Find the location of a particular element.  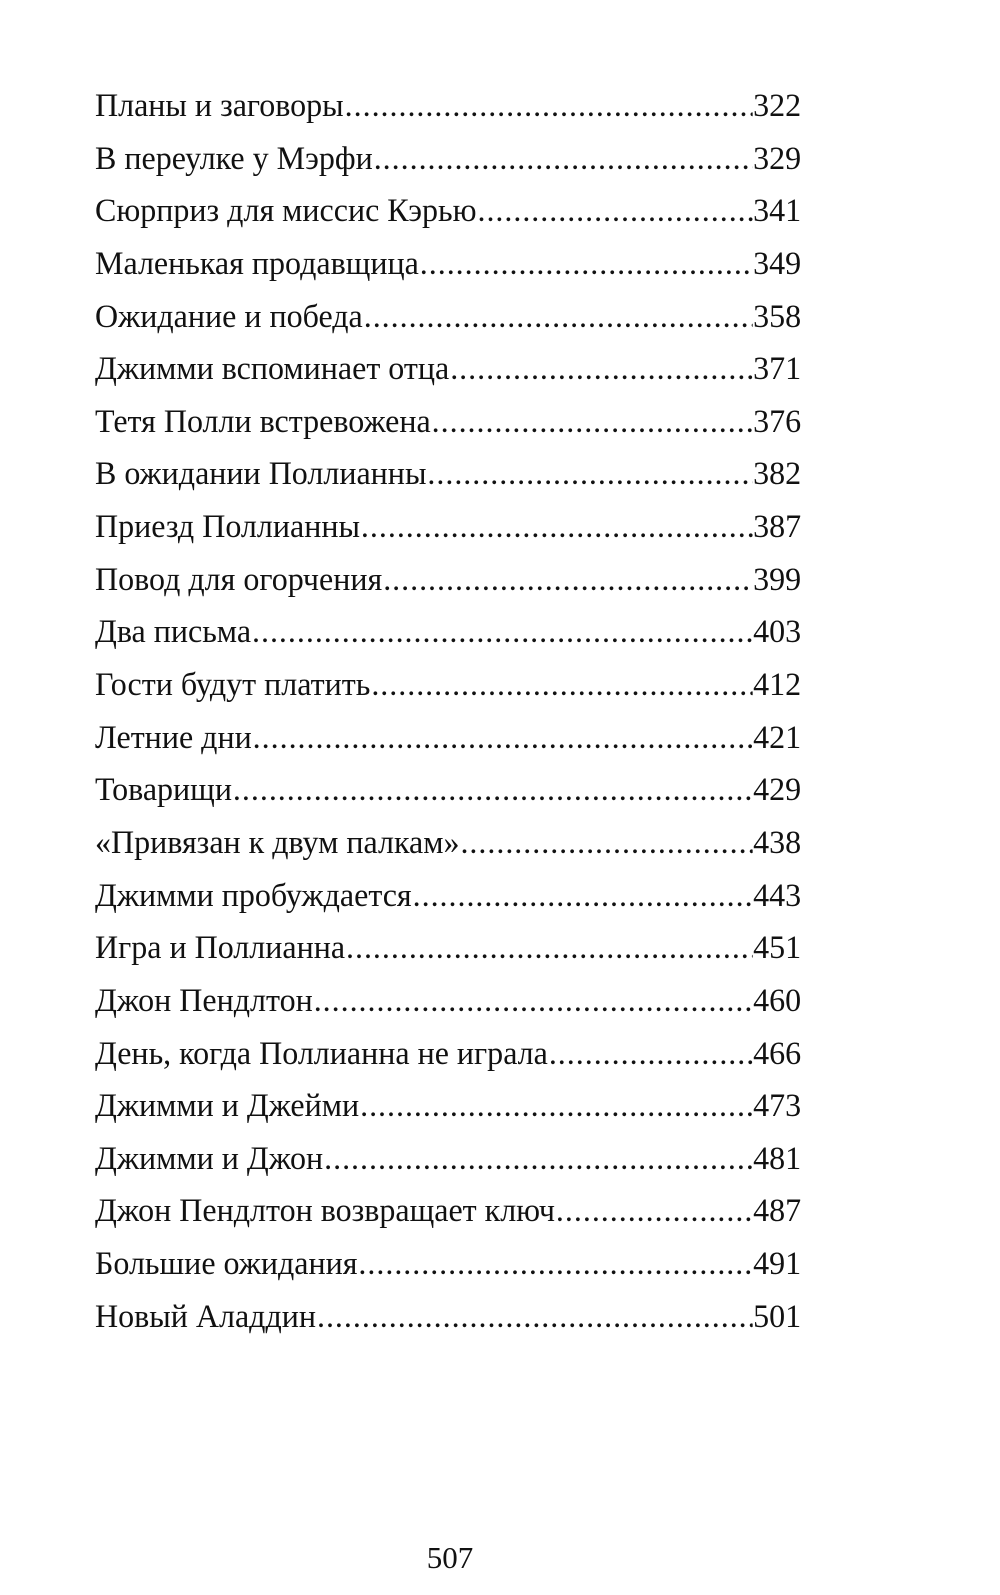

toc-entry: Два письма 403 is located at coordinates (448, 632).